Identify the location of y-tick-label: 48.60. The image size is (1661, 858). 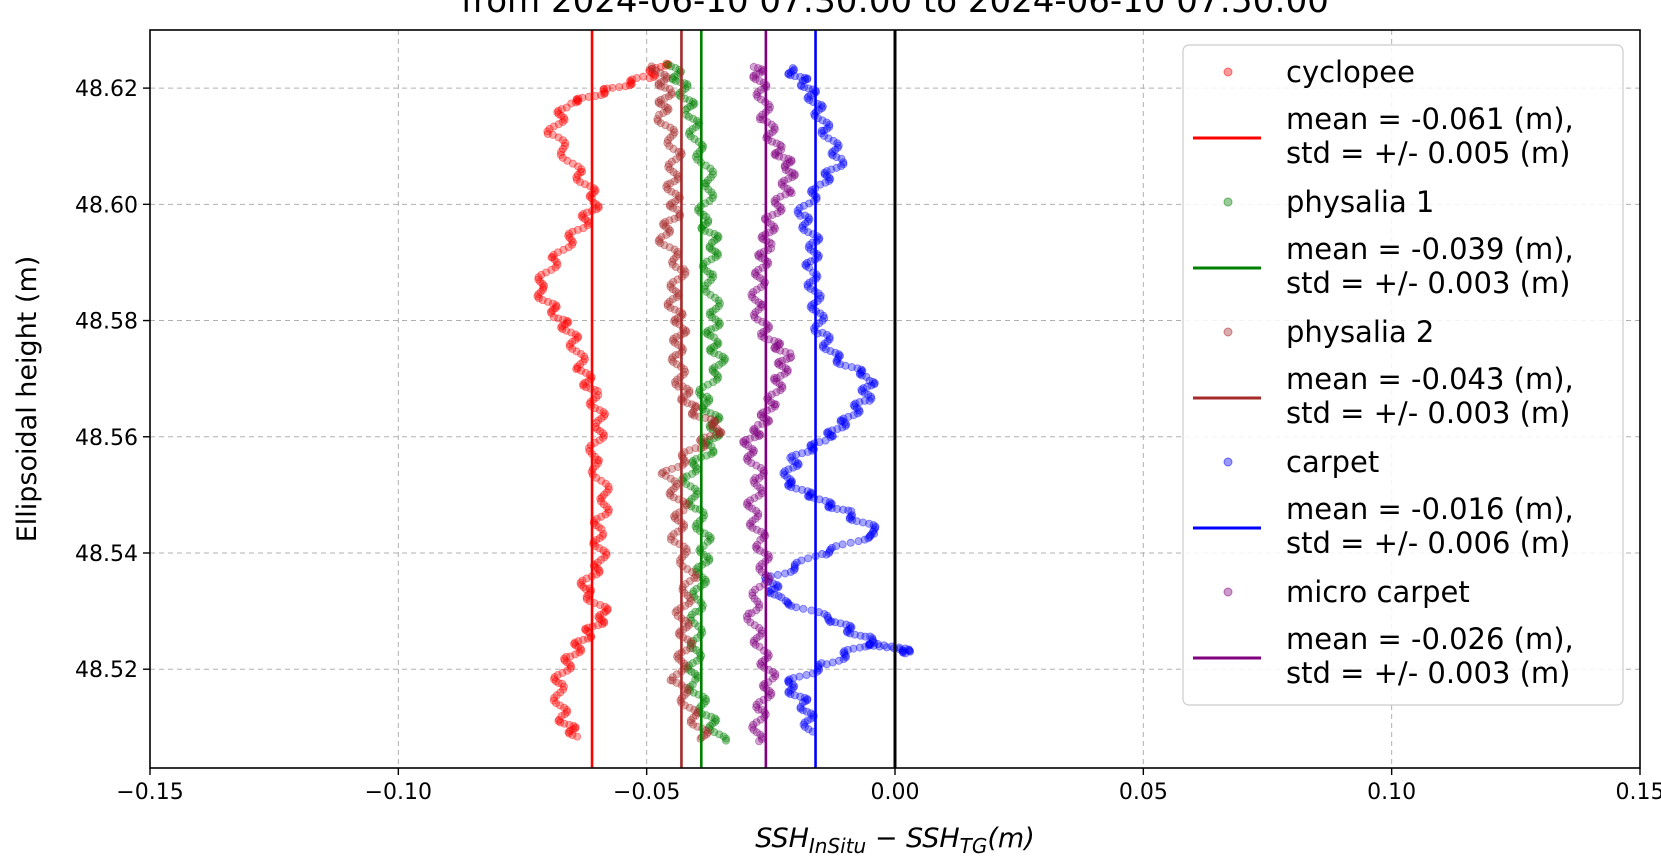
(106, 205).